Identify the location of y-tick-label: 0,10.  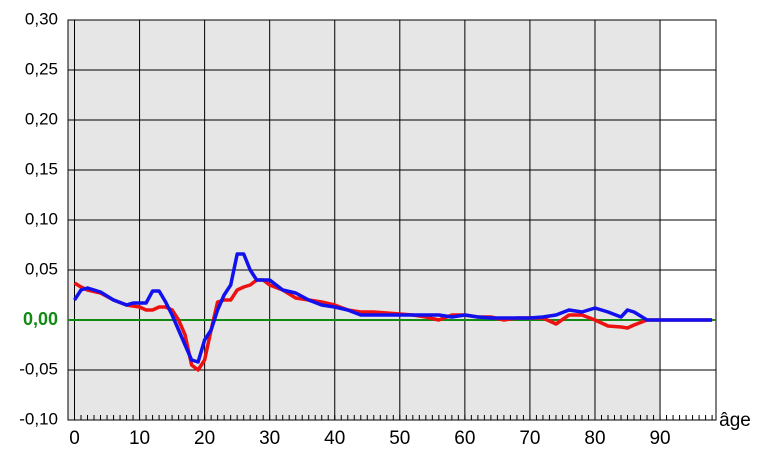
(41, 218).